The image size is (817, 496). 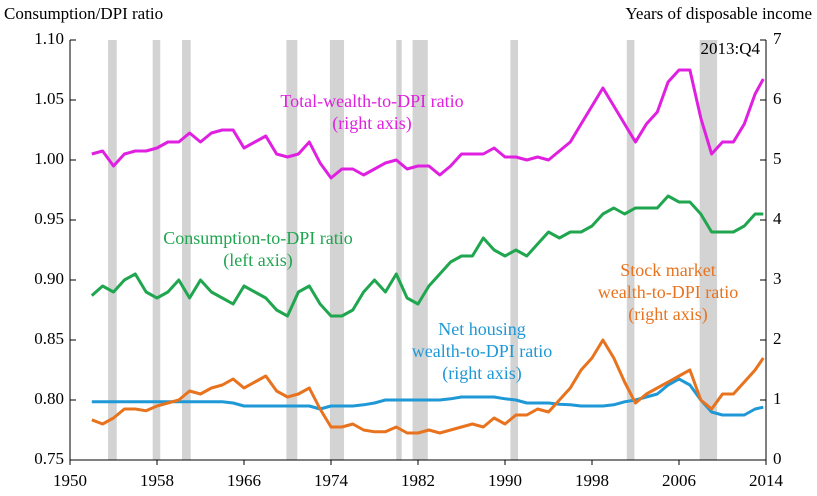 I want to click on y2-axis-label: Years of disposable income, so click(x=718, y=13).